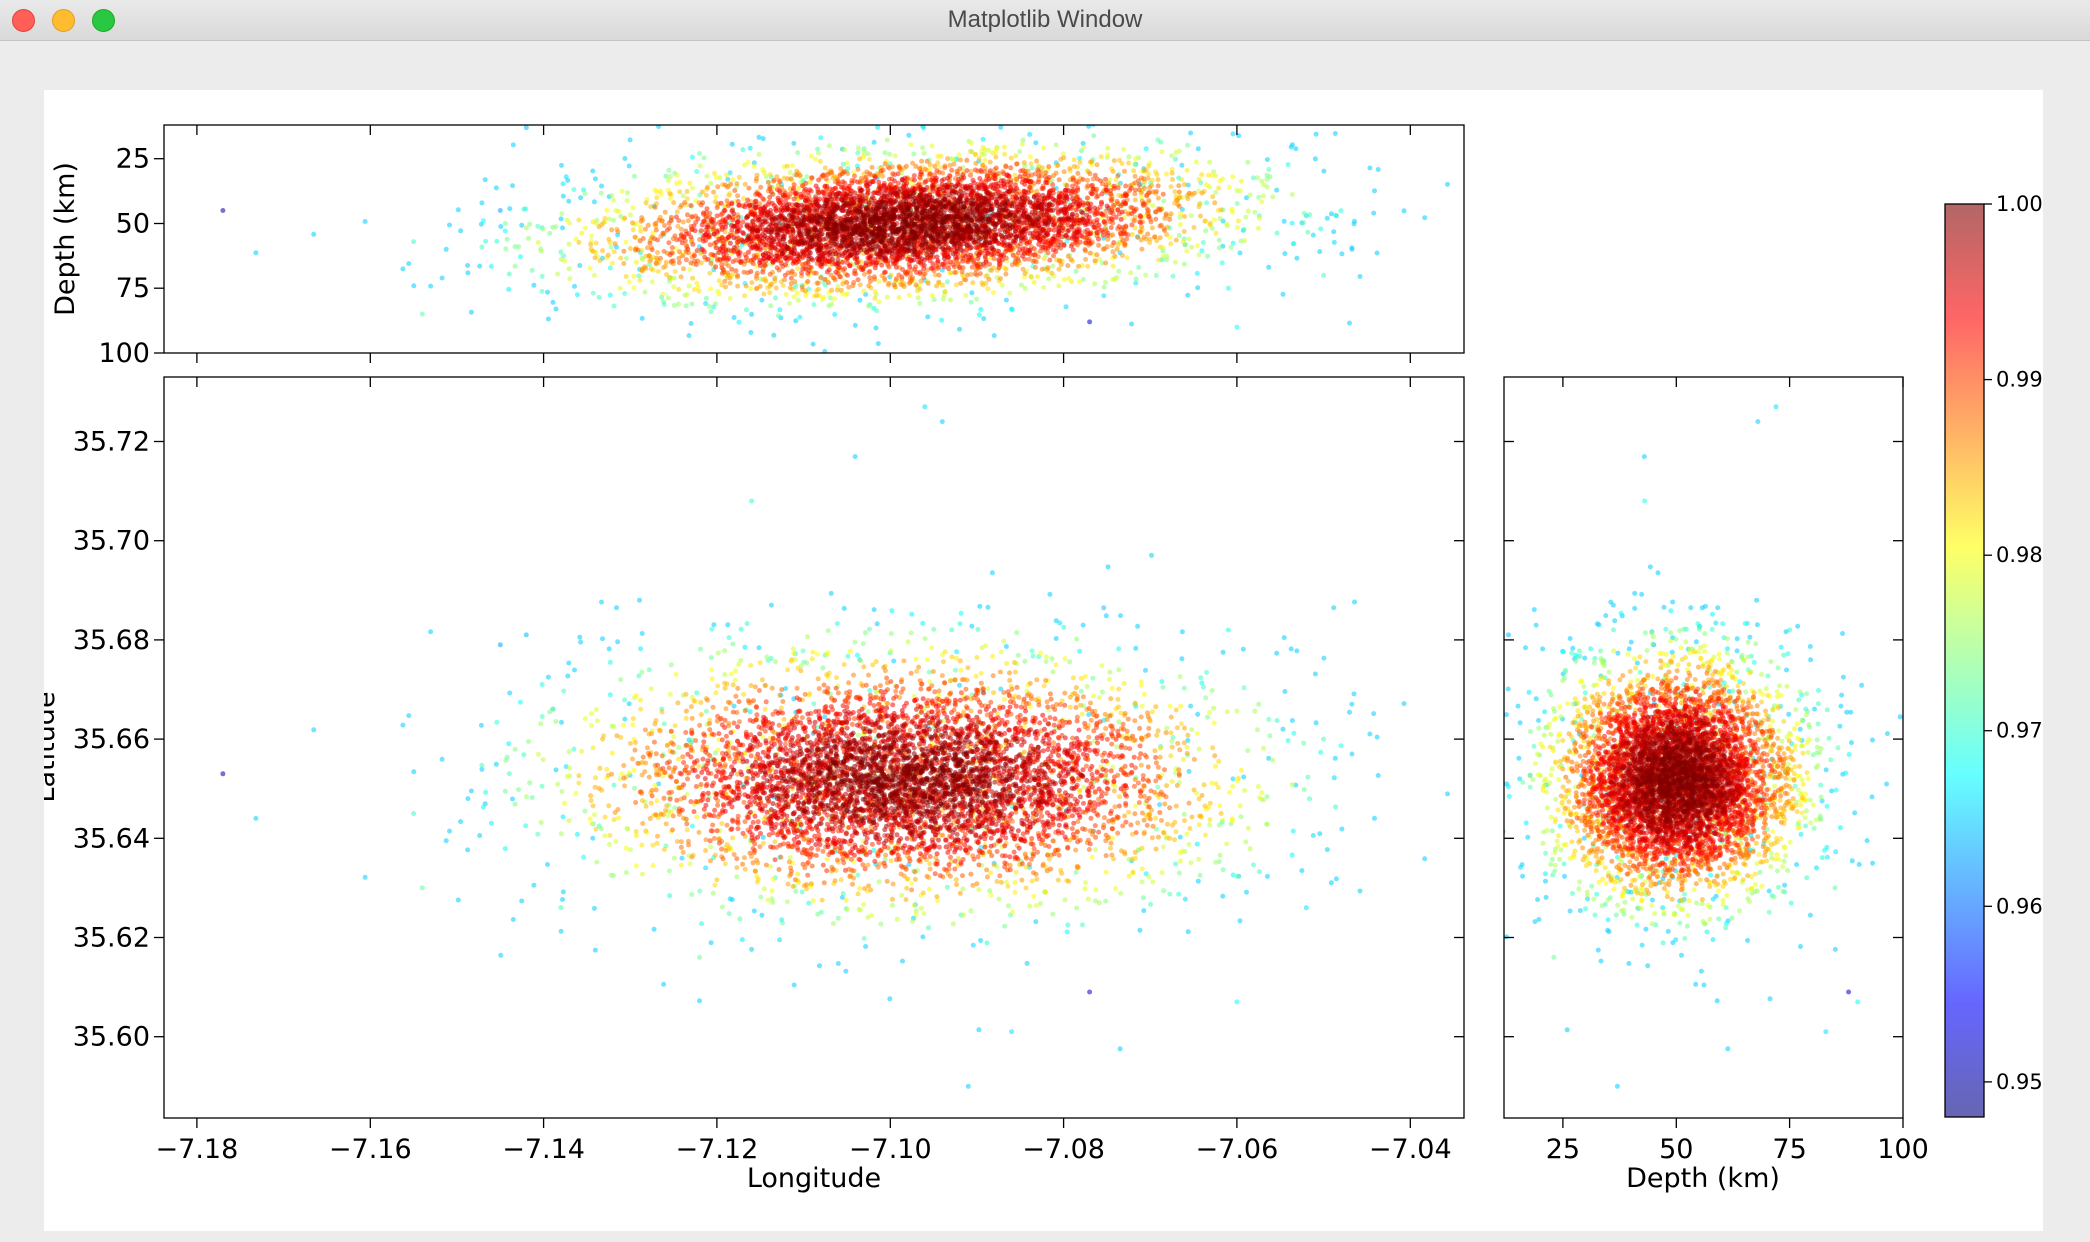 This screenshot has height=1242, width=2090. I want to click on minimize-window-button, so click(63, 20).